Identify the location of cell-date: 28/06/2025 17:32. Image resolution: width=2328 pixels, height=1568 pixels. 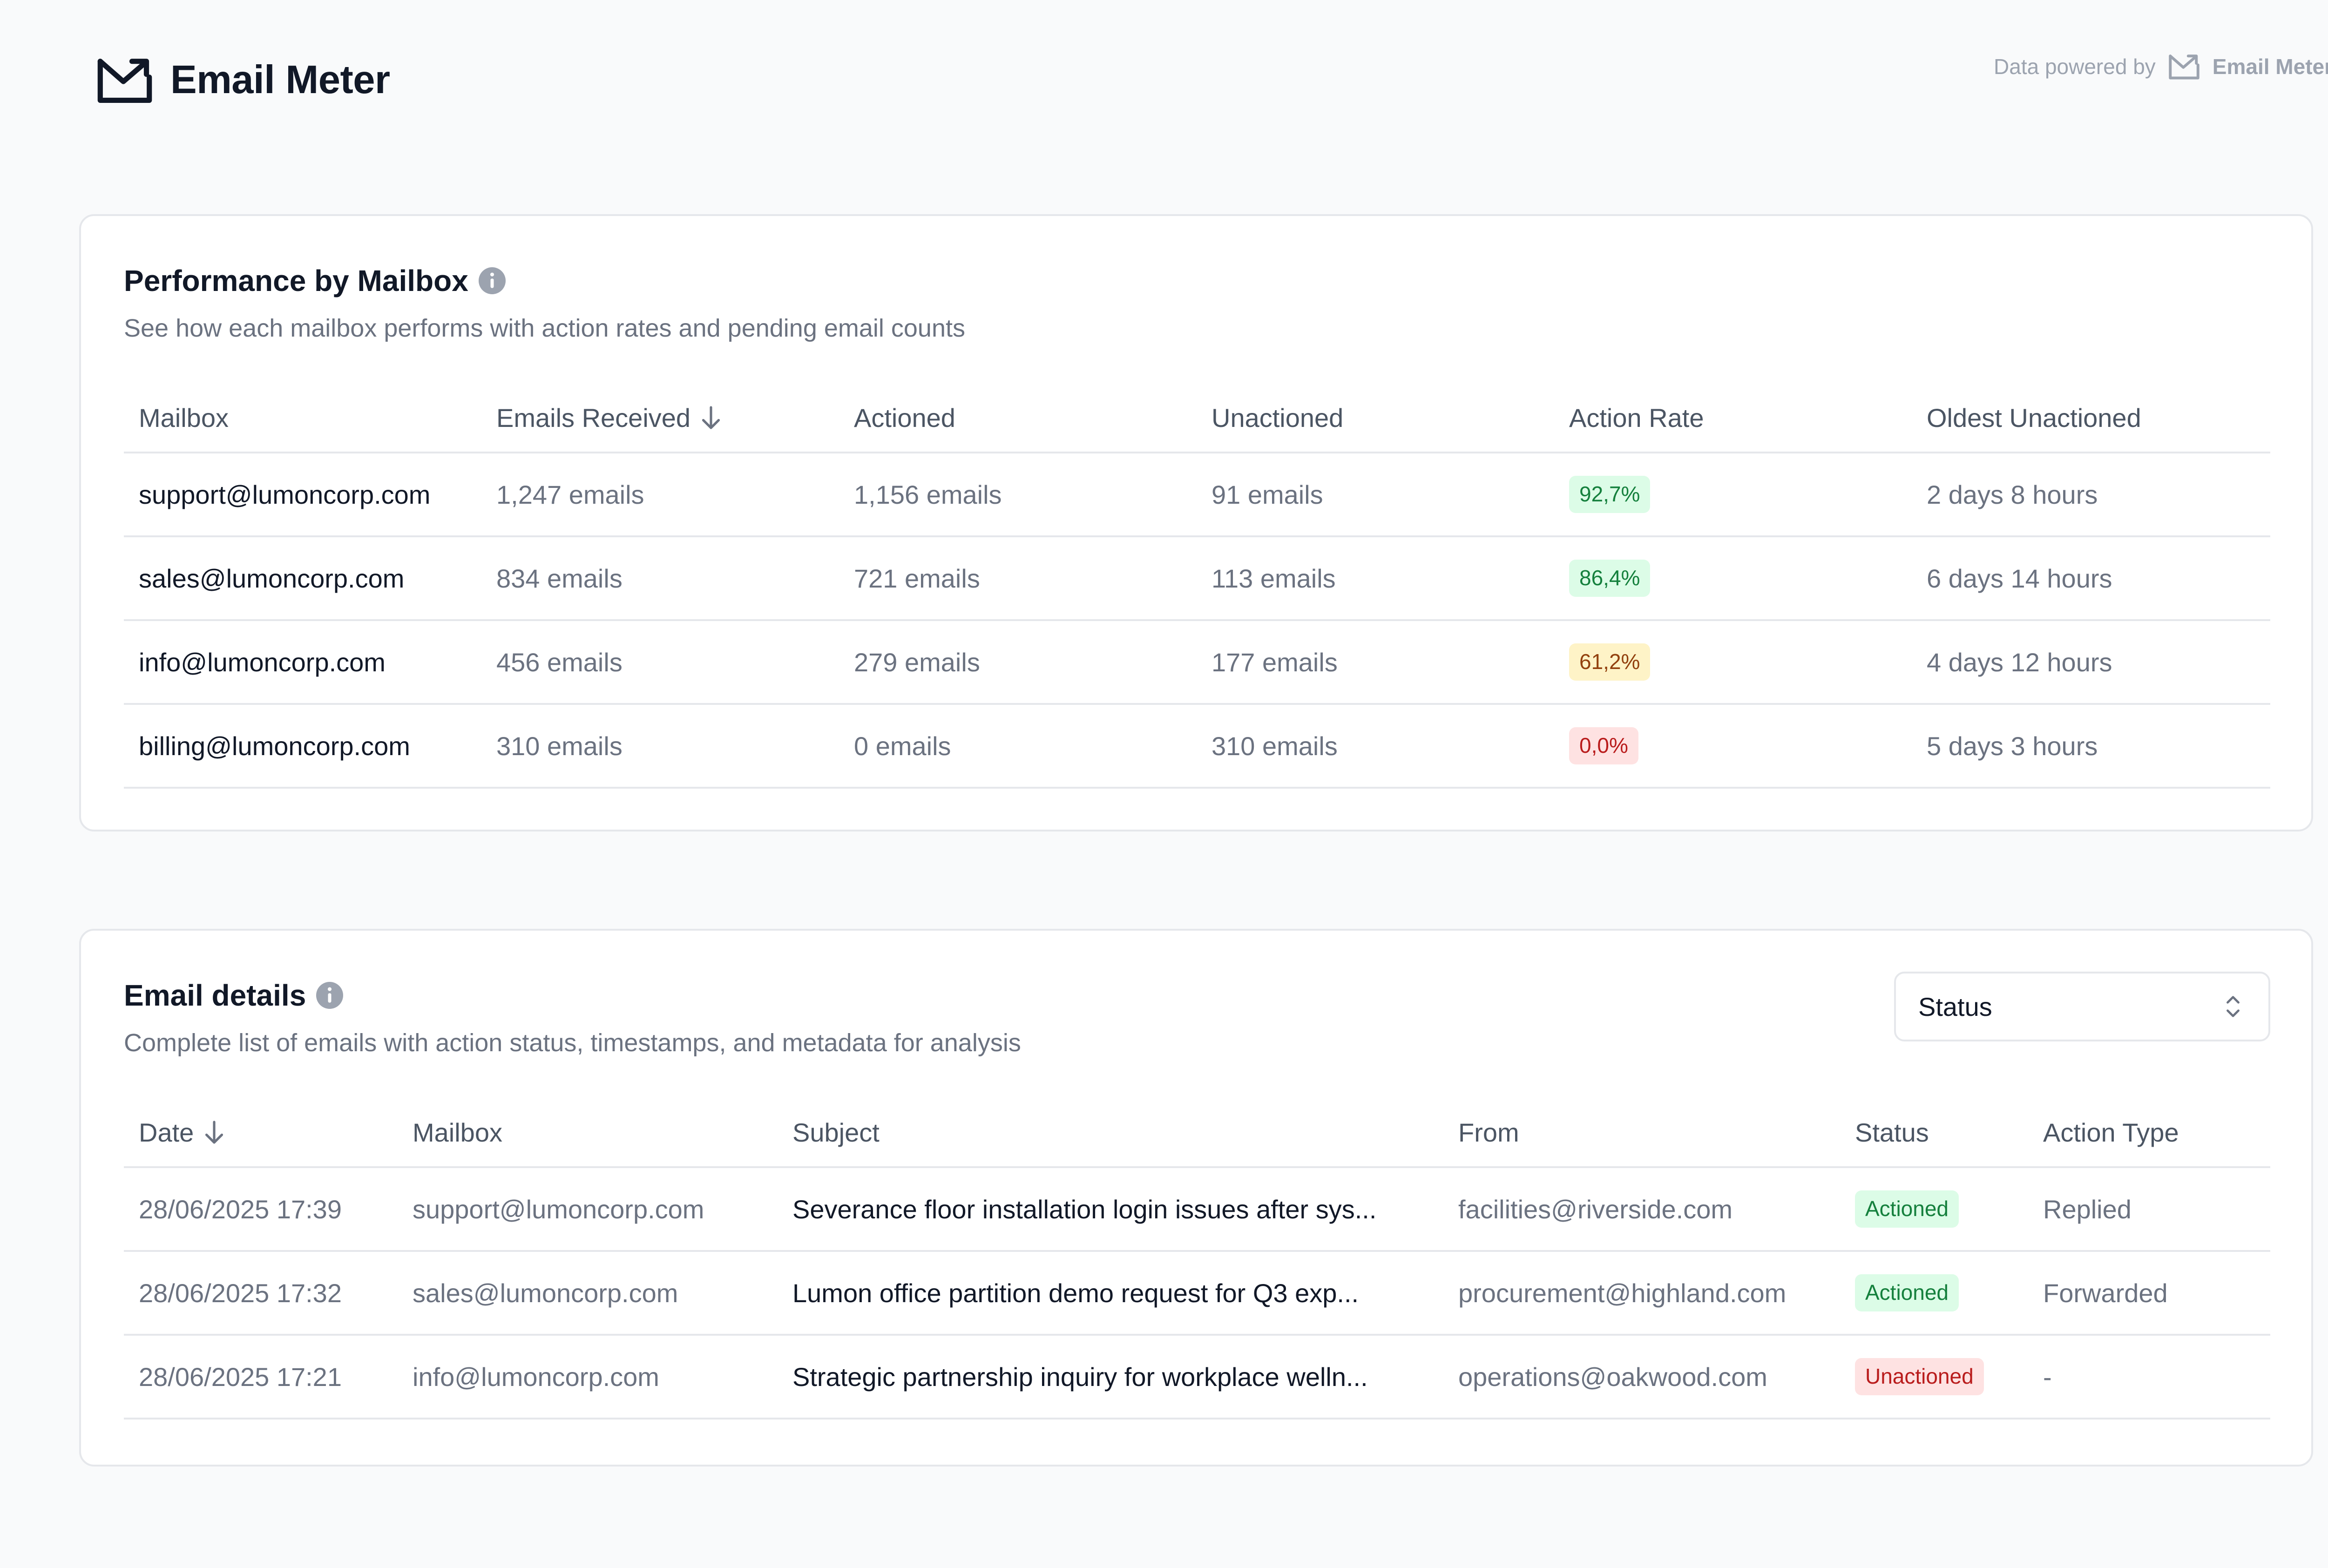
(240, 1293).